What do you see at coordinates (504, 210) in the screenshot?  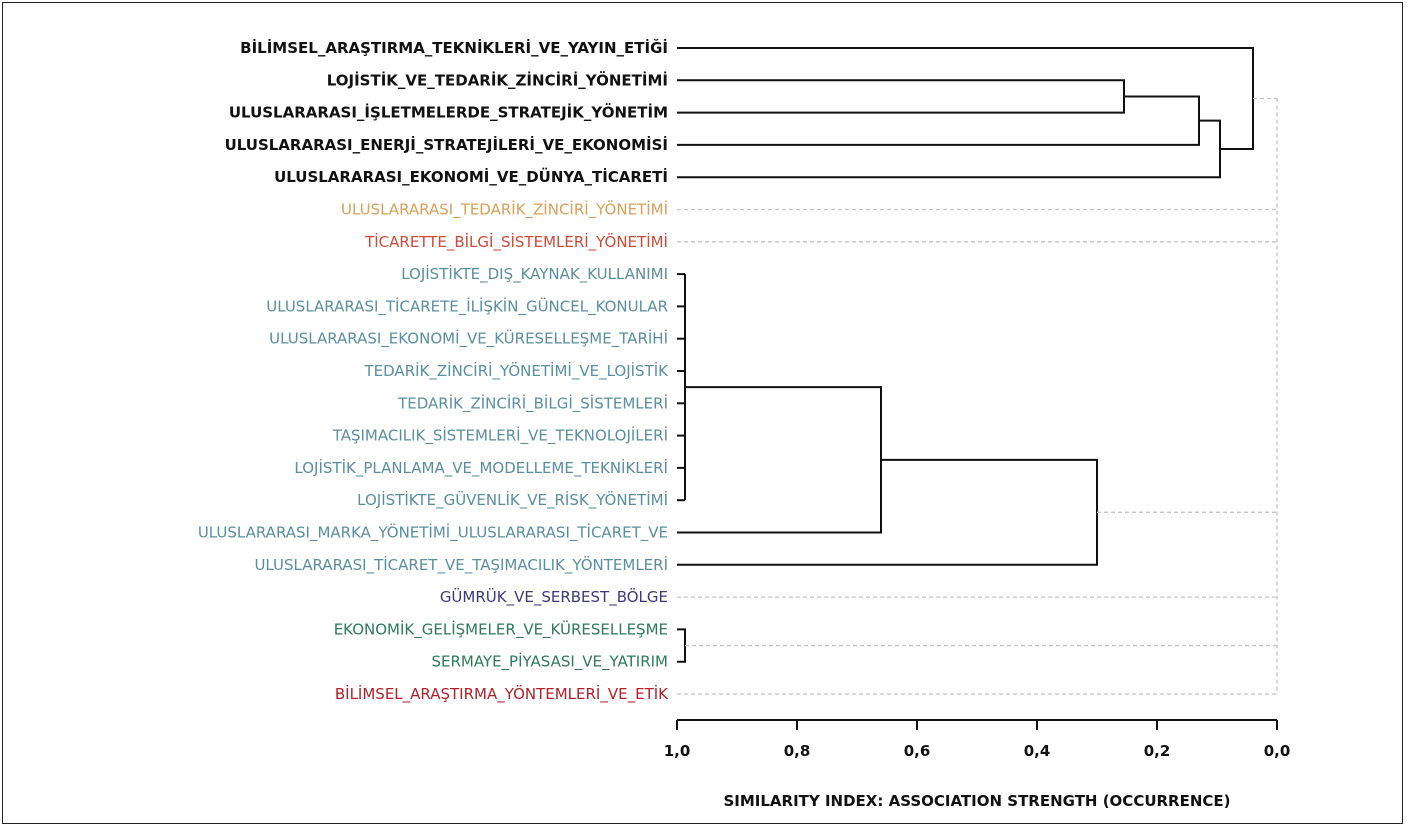 I see `leaf-label: ULUSLARARASI_TEDARİK_ZİNCİRİ_YÖNETİMİ` at bounding box center [504, 210].